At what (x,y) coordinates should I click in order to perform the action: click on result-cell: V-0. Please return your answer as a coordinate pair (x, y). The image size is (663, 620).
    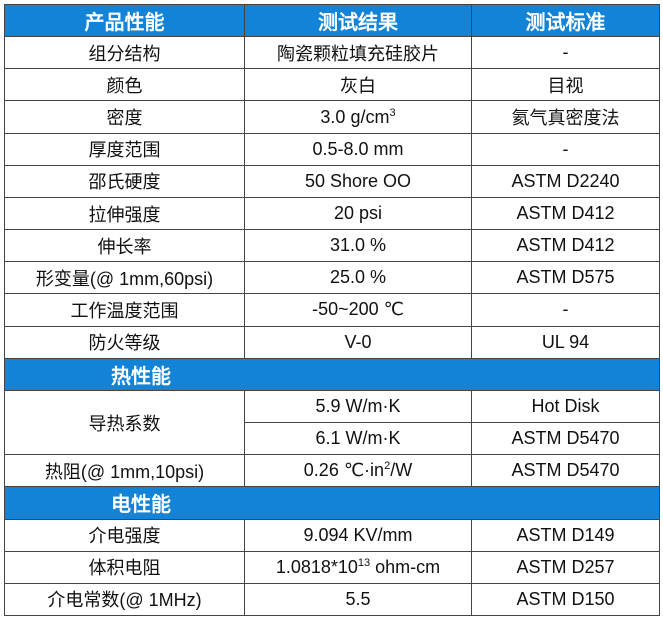
    Looking at the image, I should click on (358, 342).